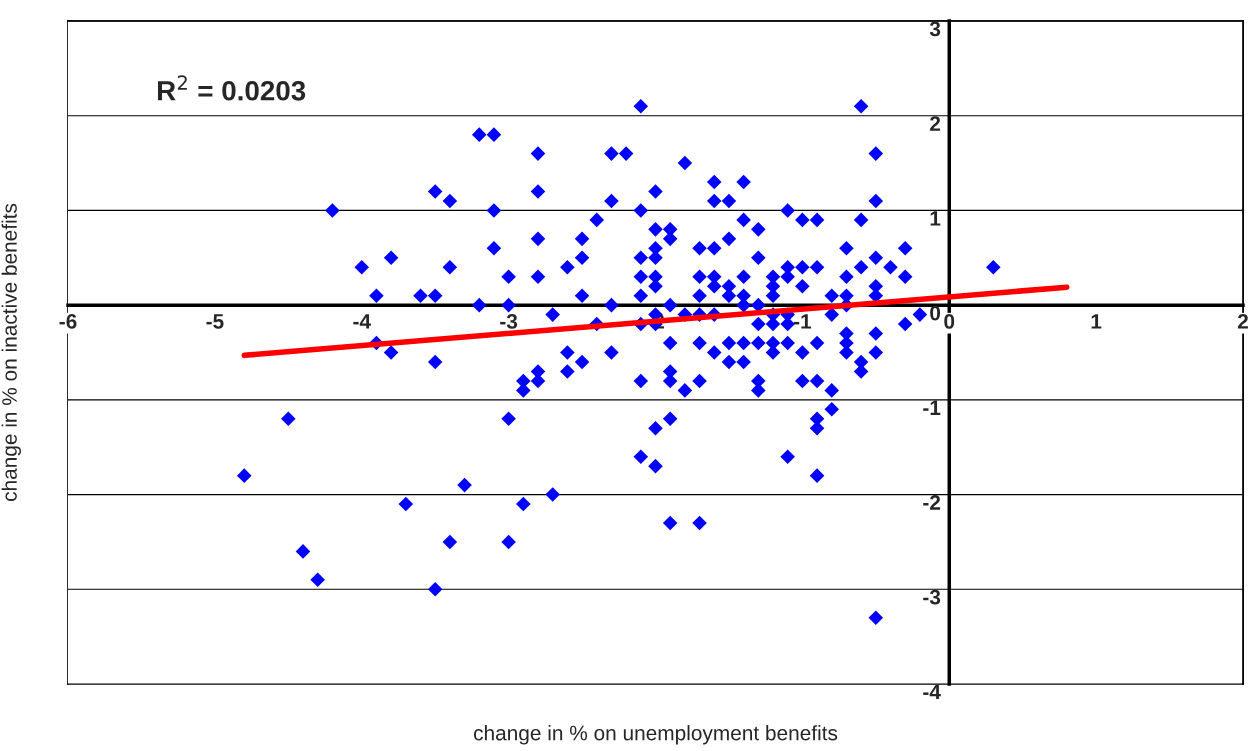 The image size is (1252, 751). What do you see at coordinates (802, 321) in the screenshot?
I see `x-tick-label: -1` at bounding box center [802, 321].